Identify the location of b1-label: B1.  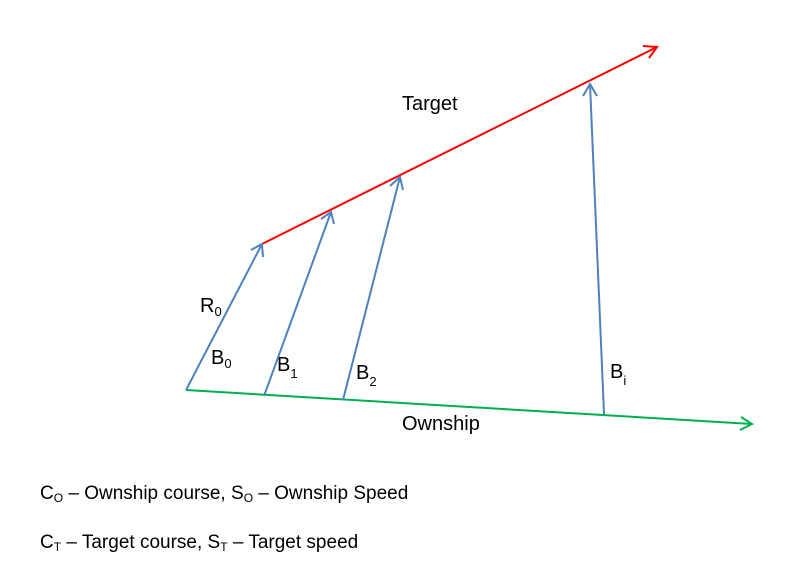
(287, 367).